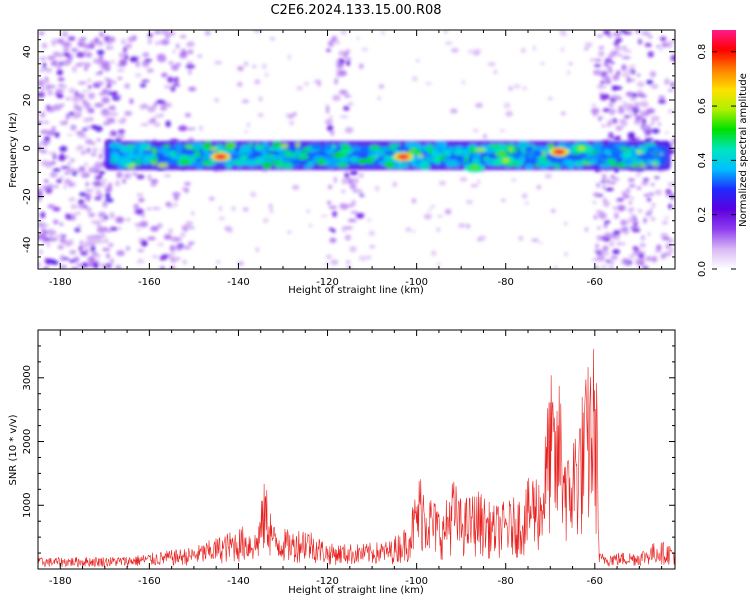 The width and height of the screenshot is (750, 604). What do you see at coordinates (27, 505) in the screenshot?
I see `y-tick-label: 1000` at bounding box center [27, 505].